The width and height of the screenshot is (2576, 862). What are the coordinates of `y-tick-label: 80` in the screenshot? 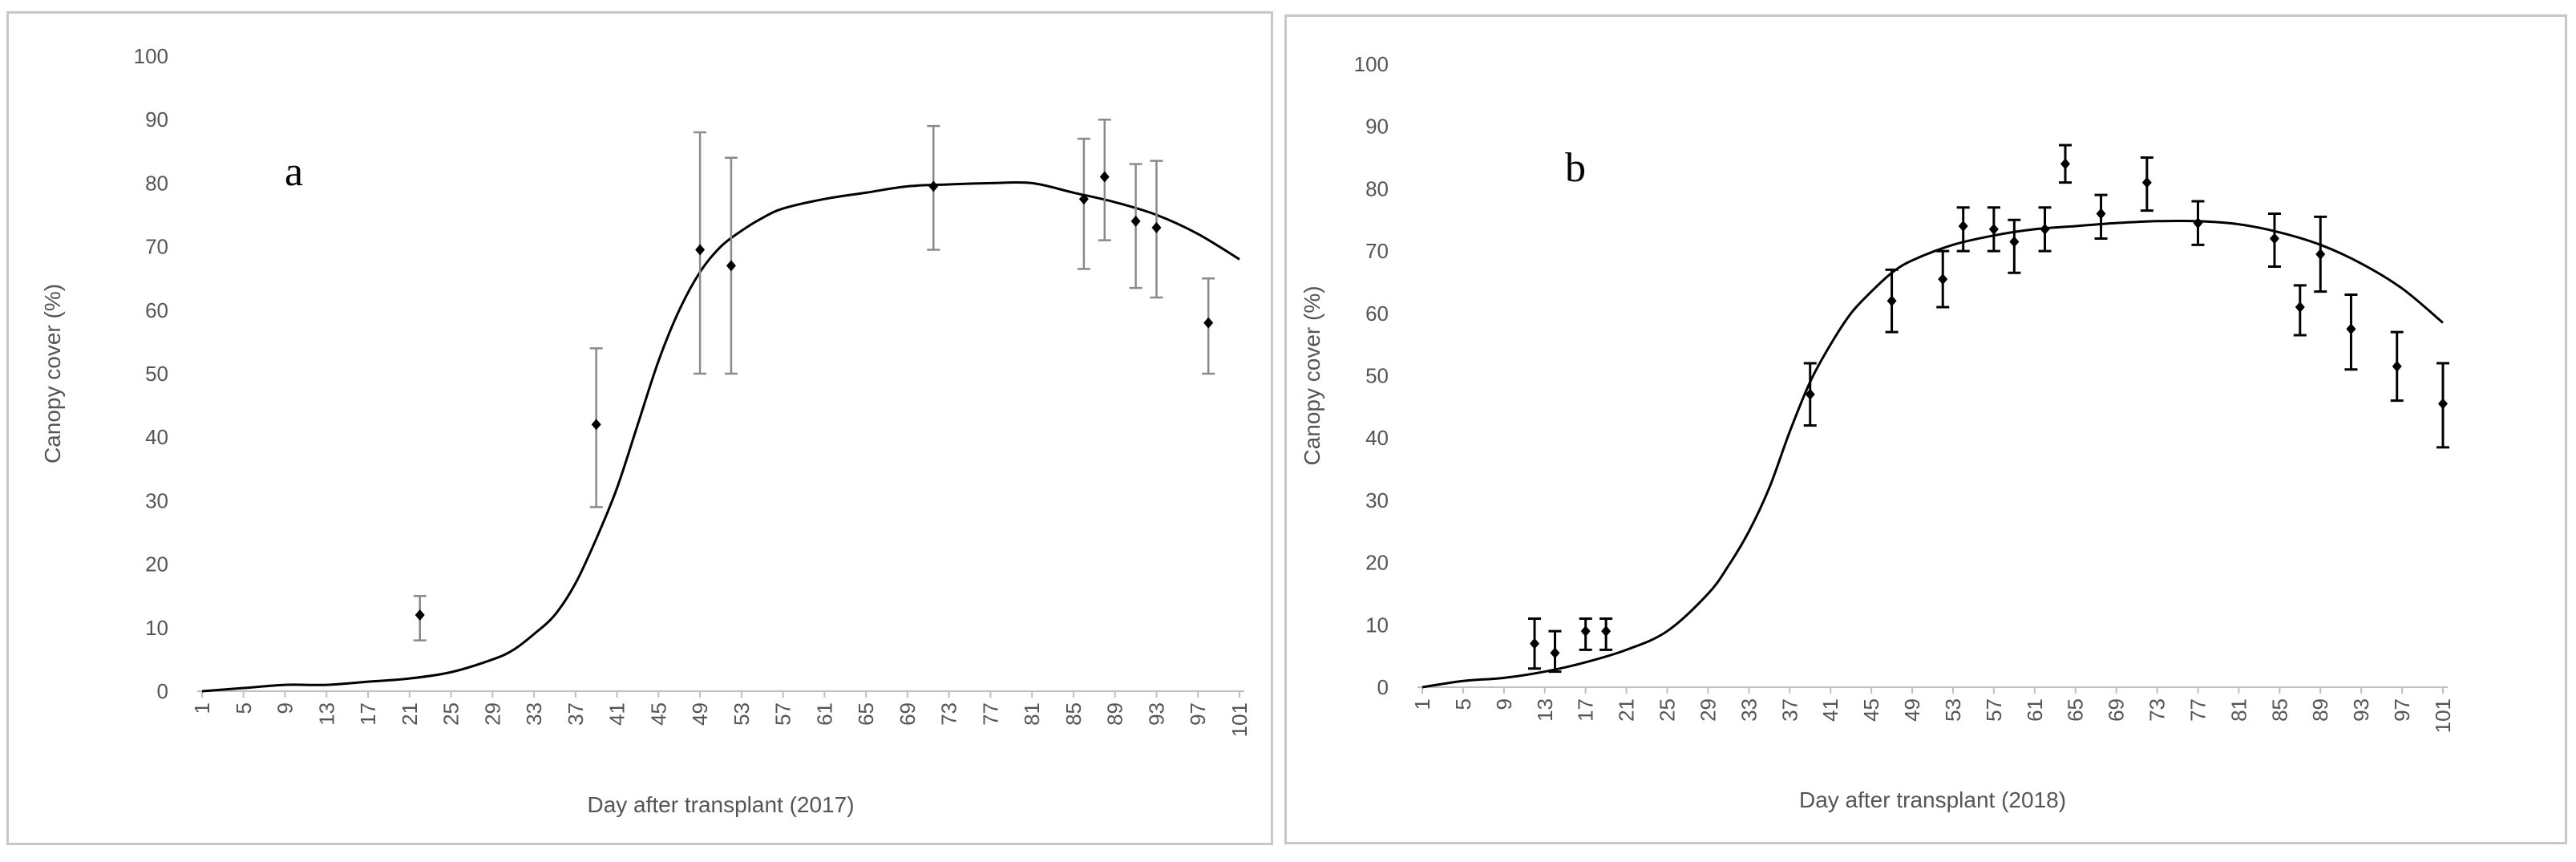 It's located at (156, 183).